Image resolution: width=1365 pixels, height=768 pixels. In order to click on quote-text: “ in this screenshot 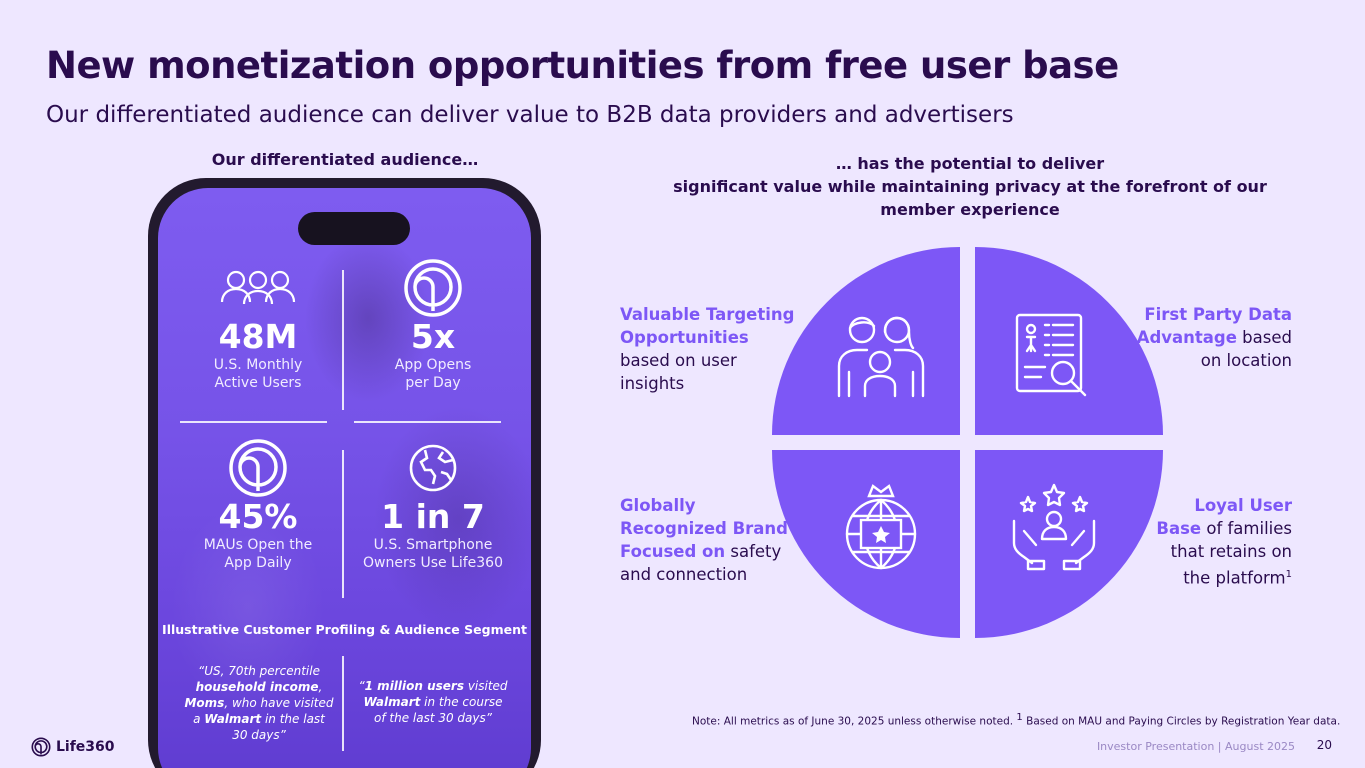, I will do `click(361, 686)`.